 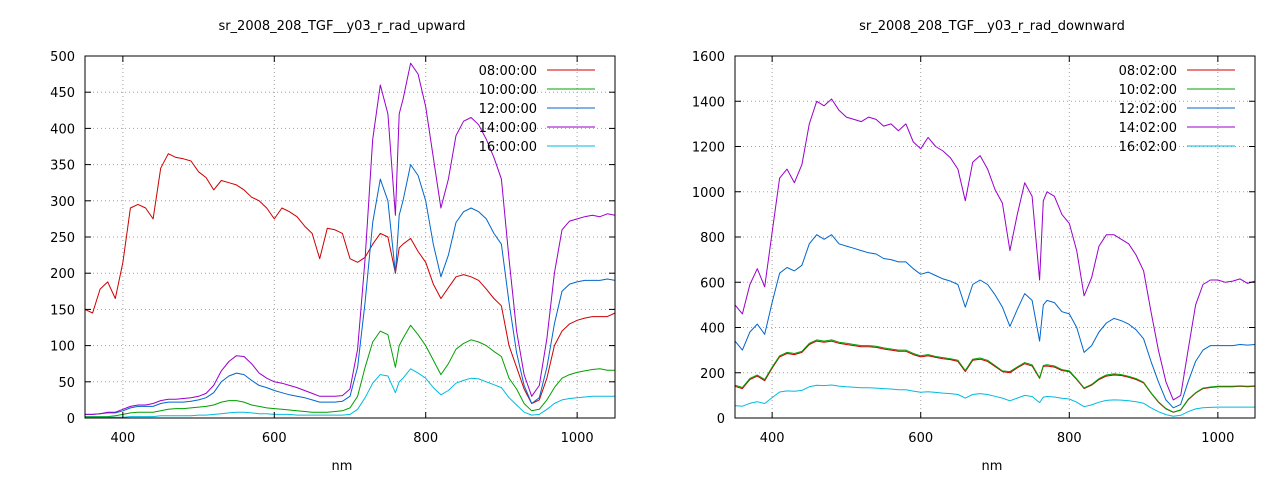 I want to click on legend-label-1: 10:02:00, so click(x=1148, y=90).